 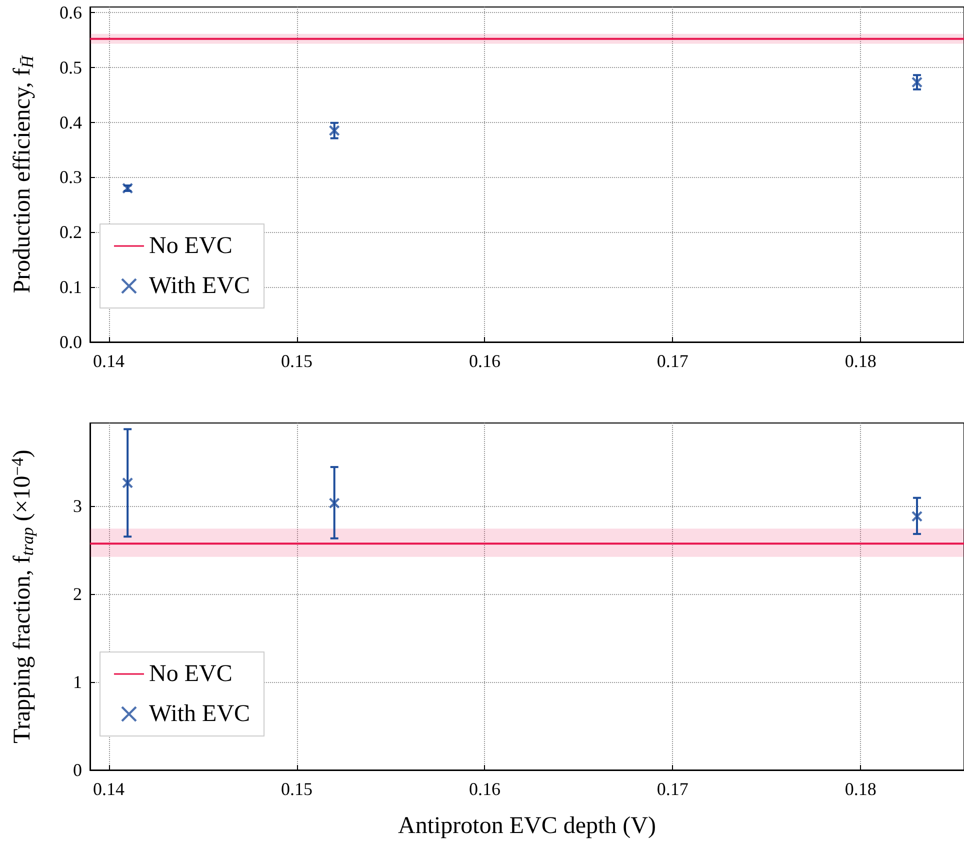 What do you see at coordinates (71, 287) in the screenshot?
I see `y-tick-label: 0.1` at bounding box center [71, 287].